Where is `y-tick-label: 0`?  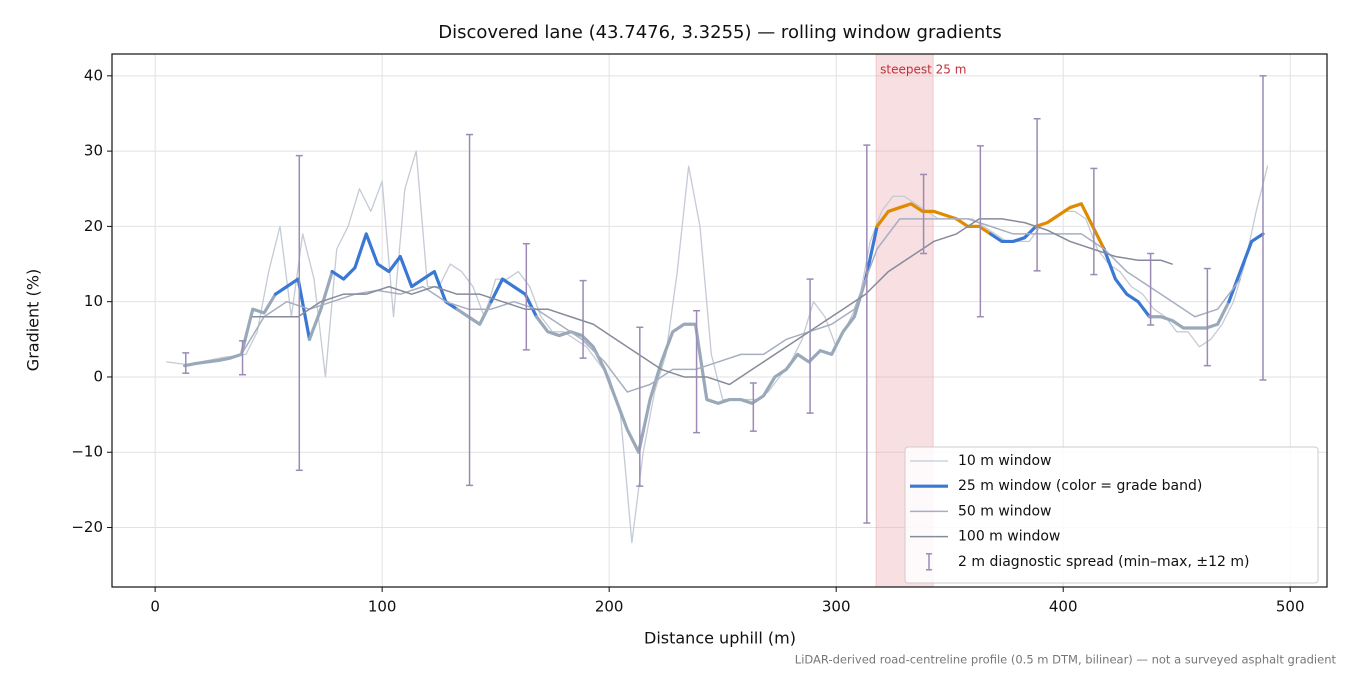
y-tick-label: 0 is located at coordinates (98, 376).